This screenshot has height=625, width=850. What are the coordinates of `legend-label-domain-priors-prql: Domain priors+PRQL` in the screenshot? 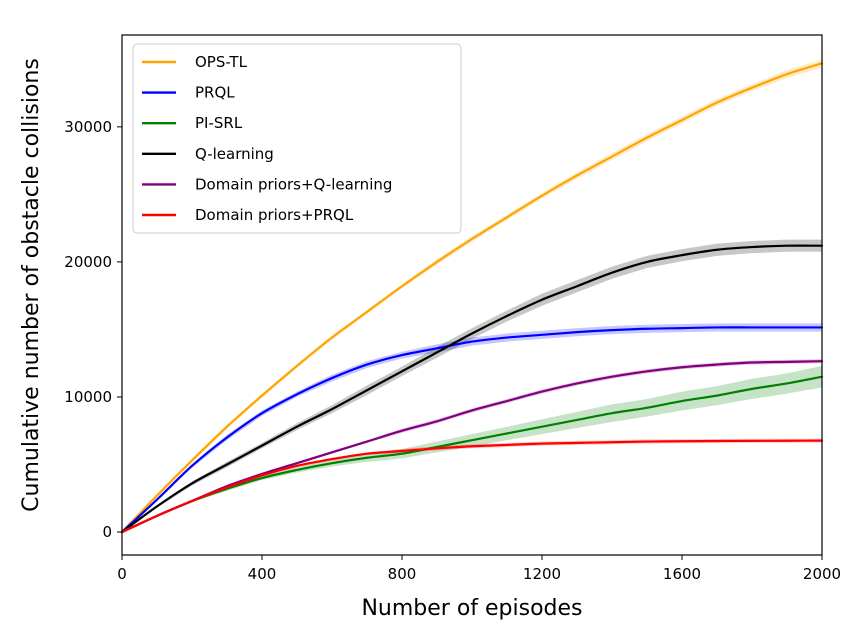 It's located at (274, 215).